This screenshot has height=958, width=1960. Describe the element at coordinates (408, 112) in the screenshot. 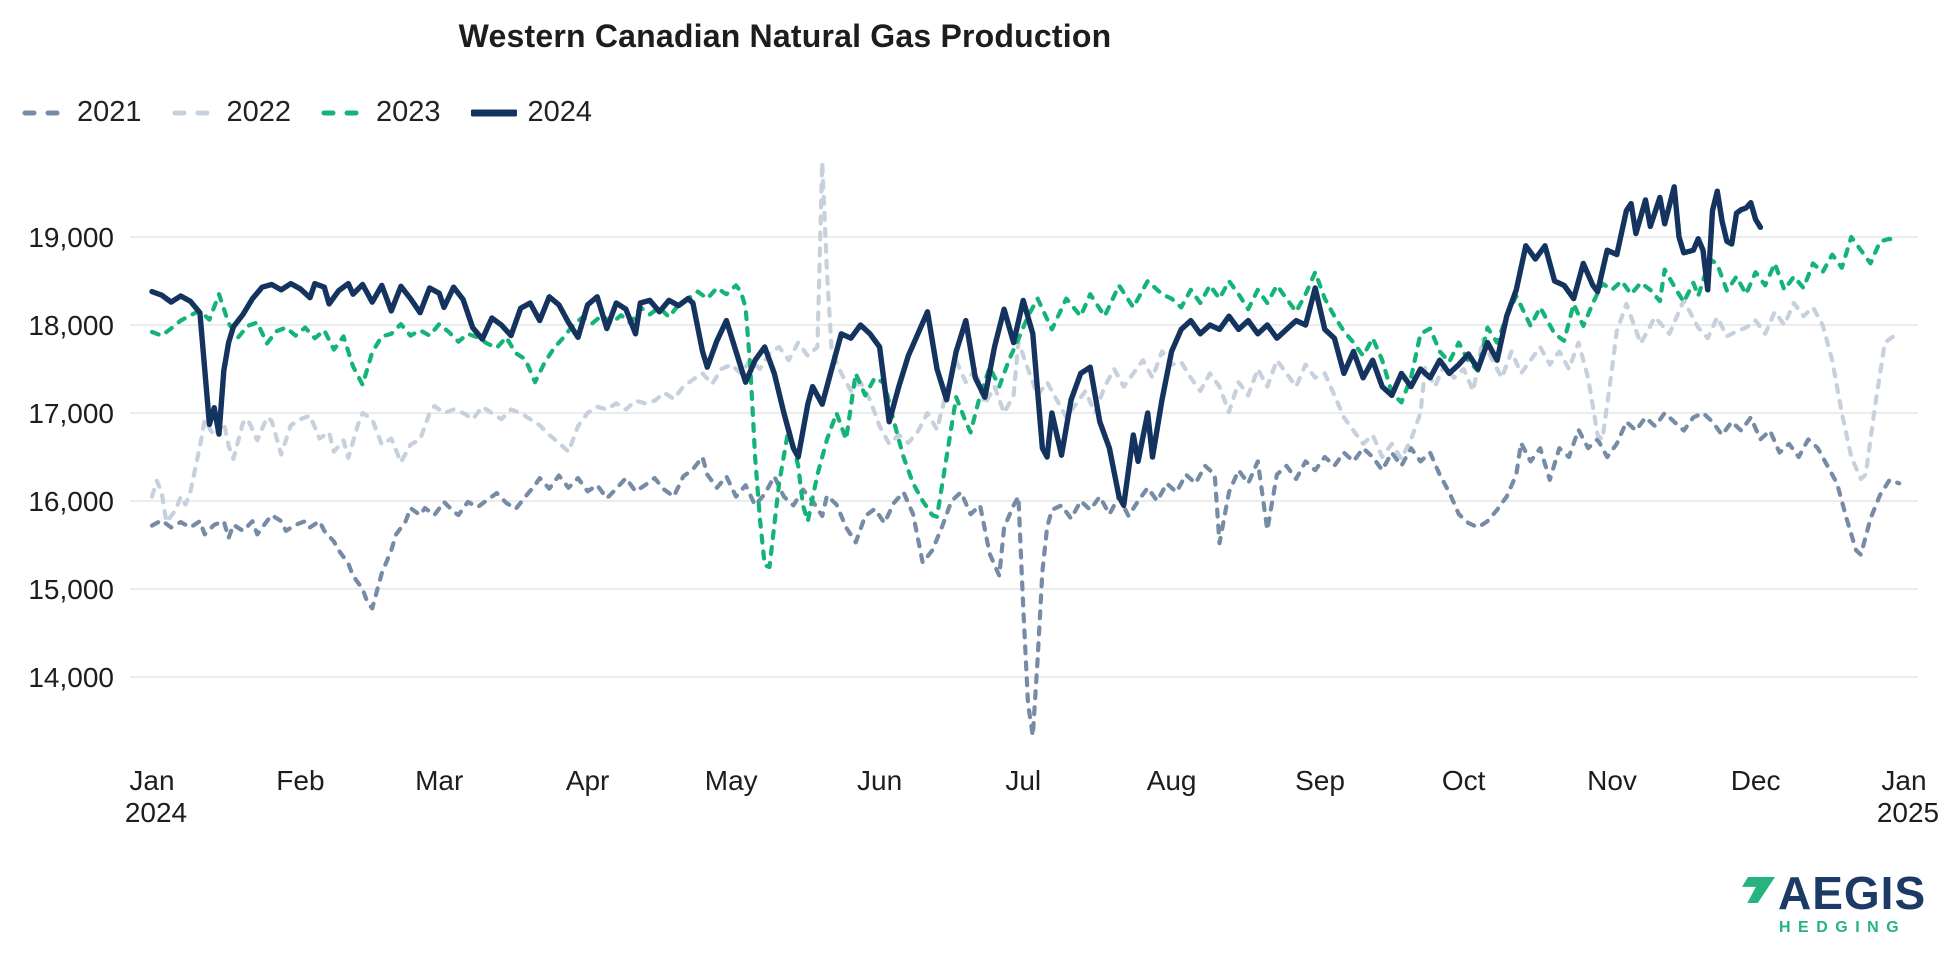

I see `legend-label-2023: 2023` at that location.